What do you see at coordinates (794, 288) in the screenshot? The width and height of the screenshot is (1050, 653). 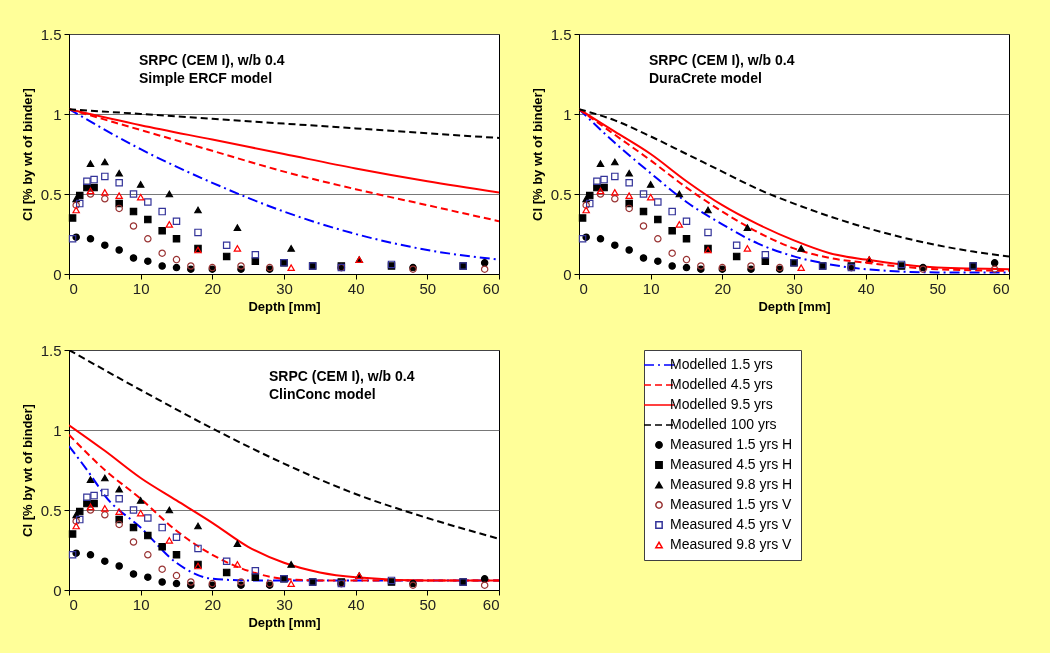 I see `x-tick-label: 30` at bounding box center [794, 288].